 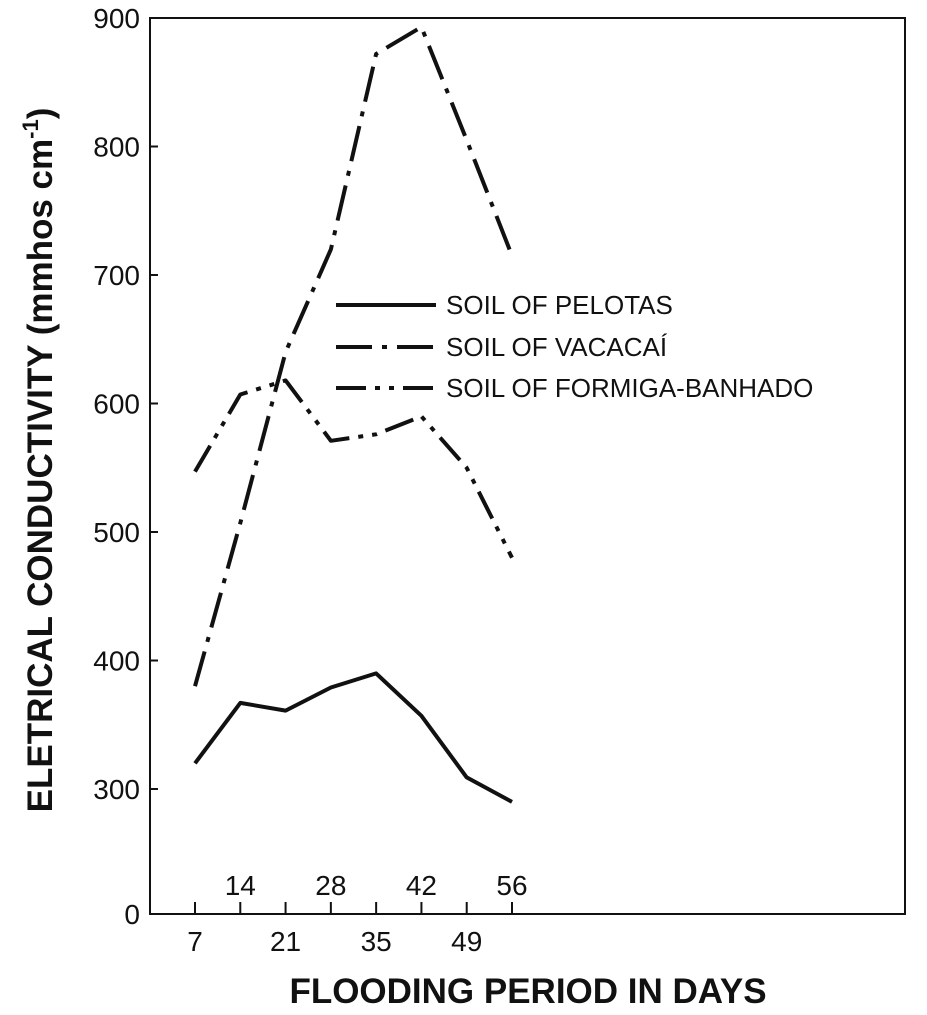 I want to click on x-tick-label: 7, so click(x=195, y=941).